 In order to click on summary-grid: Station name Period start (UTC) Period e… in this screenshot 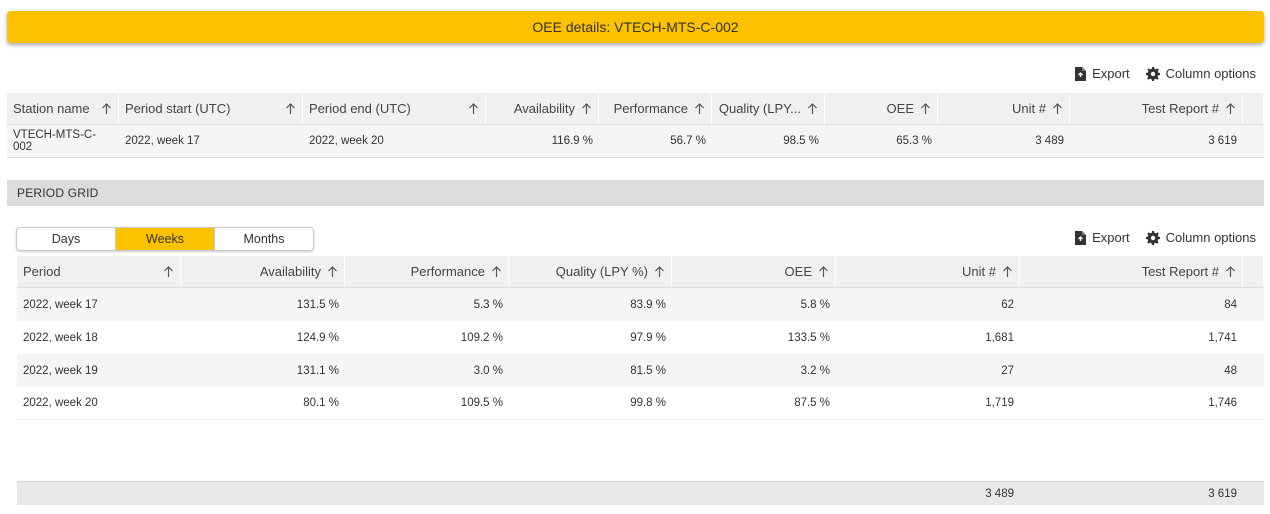, I will do `click(635, 125)`.